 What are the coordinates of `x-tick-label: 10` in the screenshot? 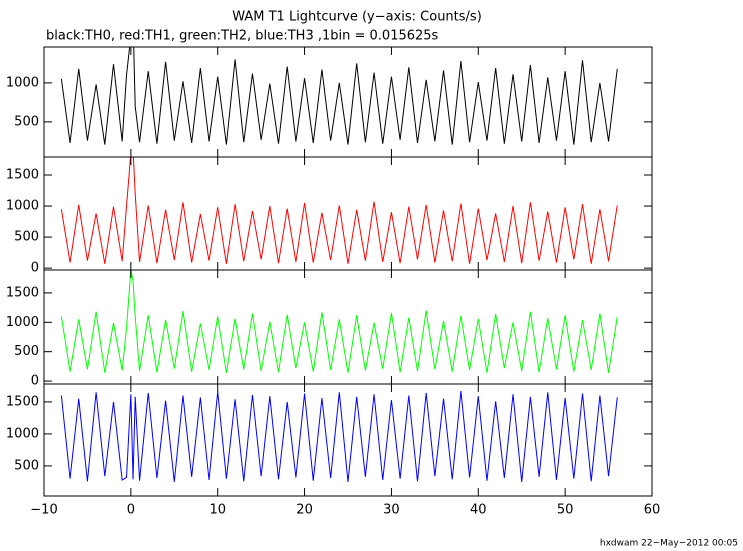 It's located at (217, 510).